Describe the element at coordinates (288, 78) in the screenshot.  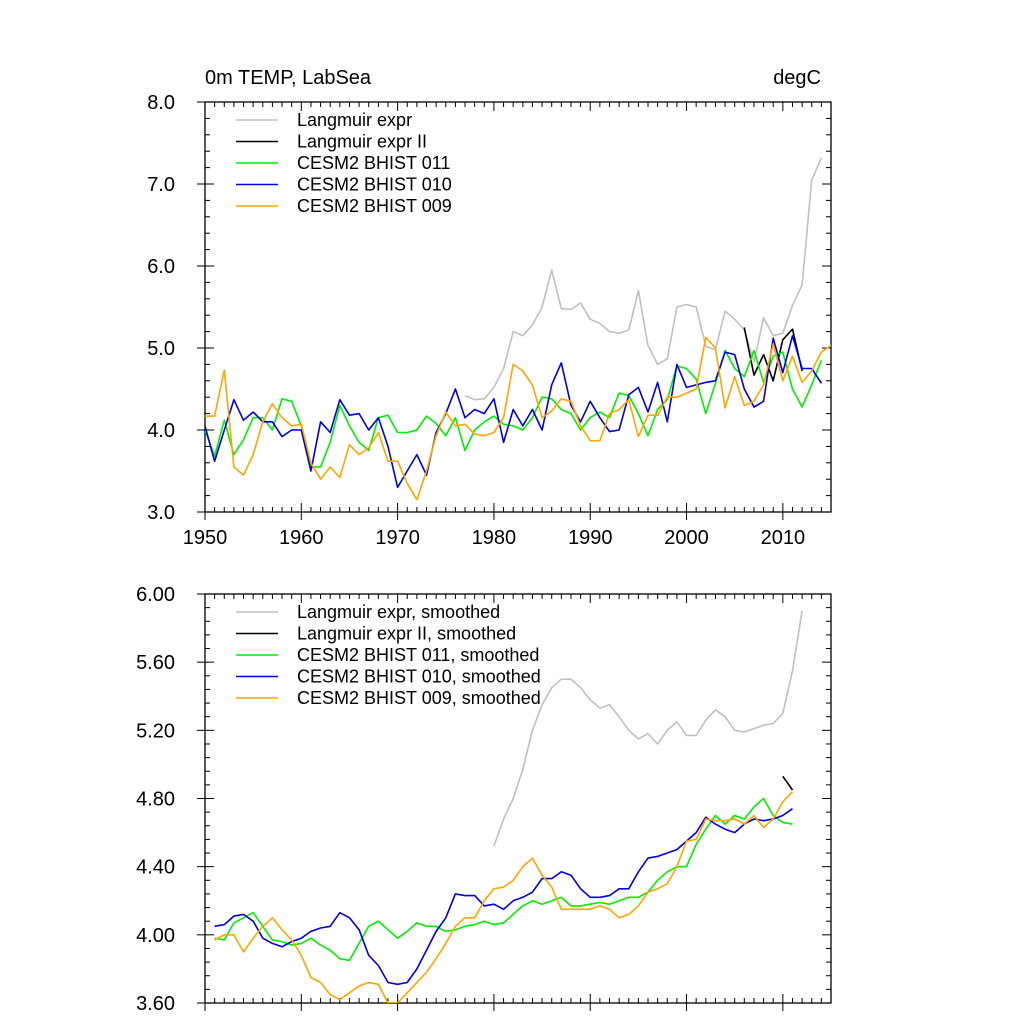
I see `chart-title: 0m TEMP, LabSea` at that location.